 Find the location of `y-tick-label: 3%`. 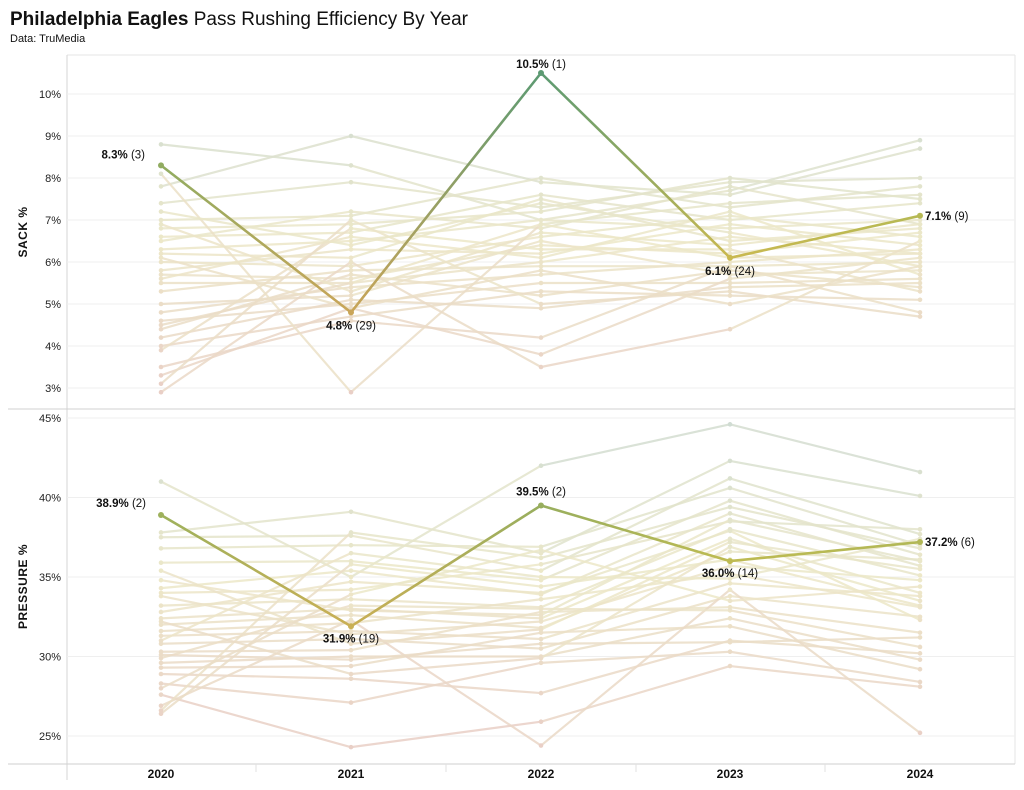

y-tick-label: 3% is located at coordinates (53, 389).